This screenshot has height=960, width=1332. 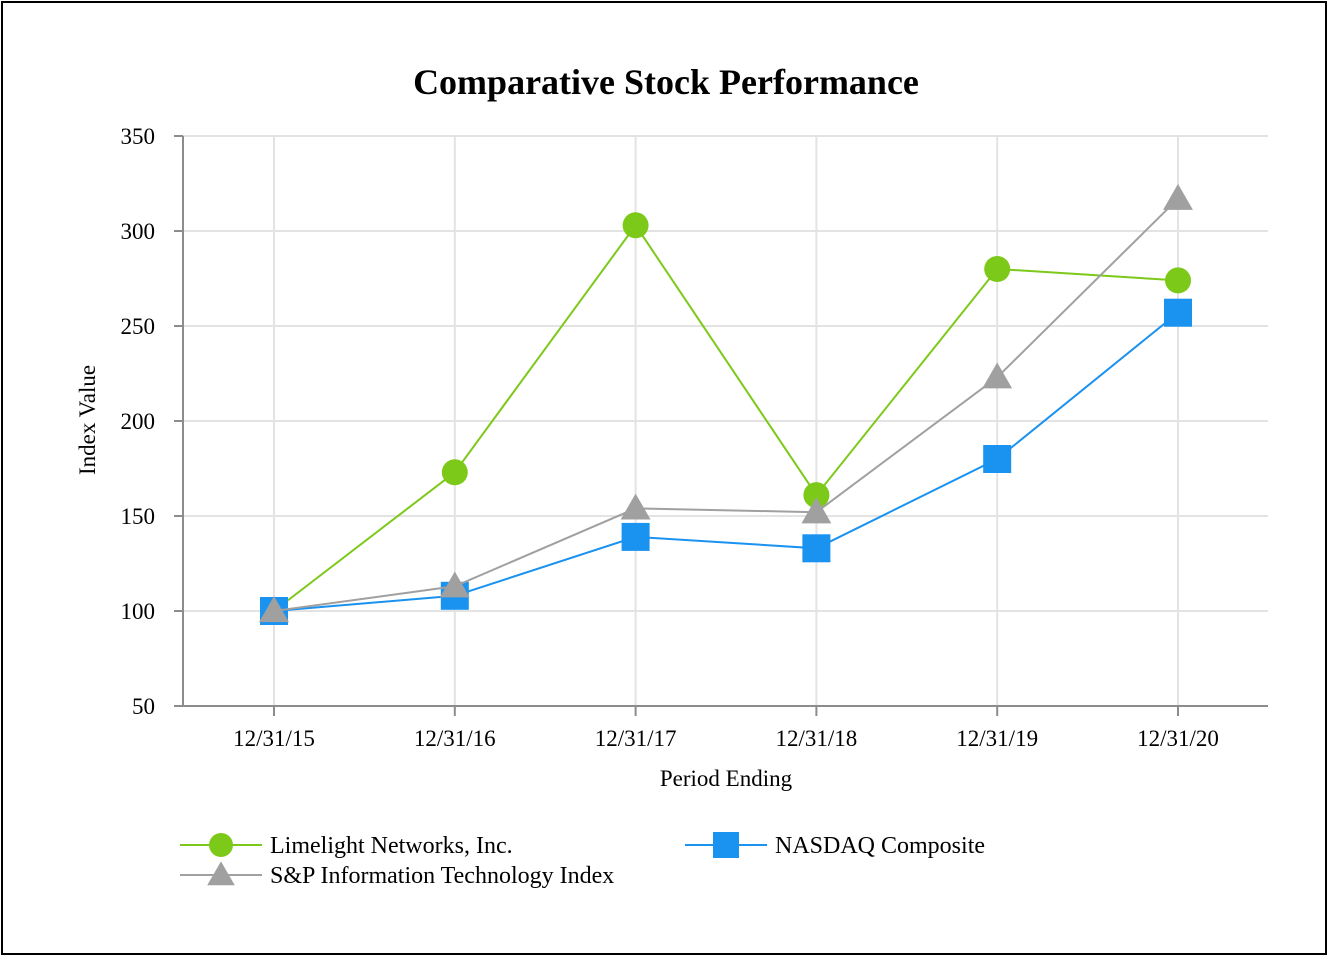 I want to click on legend-item: NASDAQ Composite, so click(x=835, y=845).